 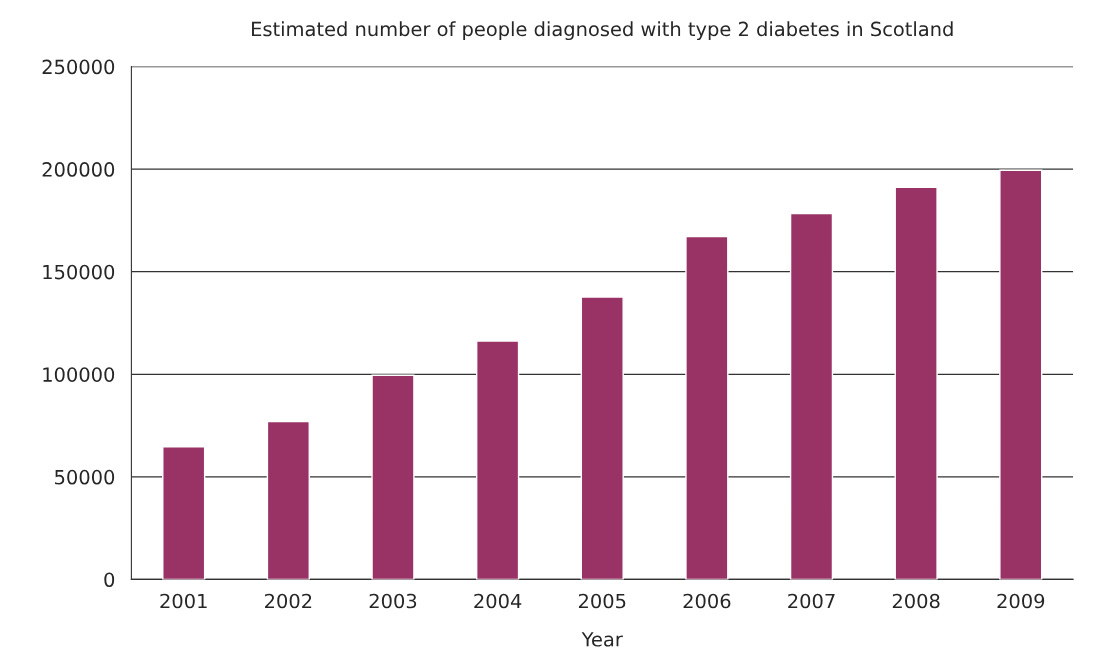 I want to click on x-tick-label: 2009, so click(x=1021, y=601).